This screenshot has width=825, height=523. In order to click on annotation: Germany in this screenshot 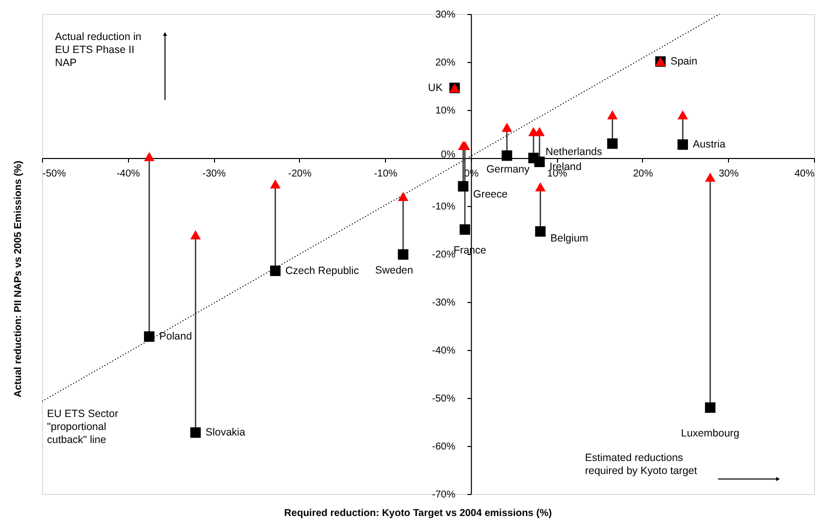, I will do `click(508, 170)`.